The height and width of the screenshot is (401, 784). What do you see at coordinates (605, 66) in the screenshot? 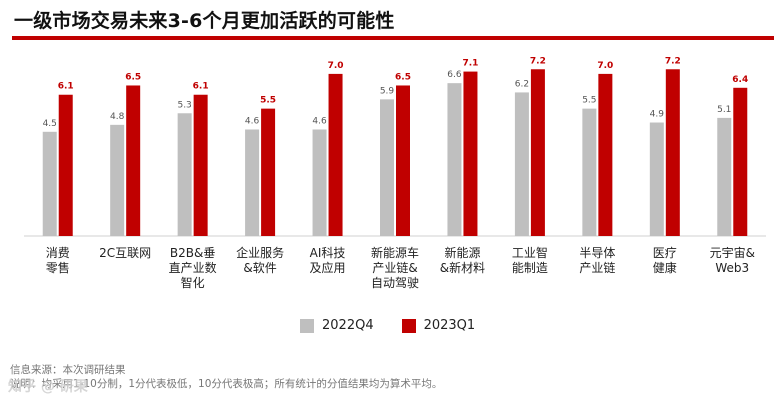
I see `data-label-2023q1-8: 7.0` at bounding box center [605, 66].